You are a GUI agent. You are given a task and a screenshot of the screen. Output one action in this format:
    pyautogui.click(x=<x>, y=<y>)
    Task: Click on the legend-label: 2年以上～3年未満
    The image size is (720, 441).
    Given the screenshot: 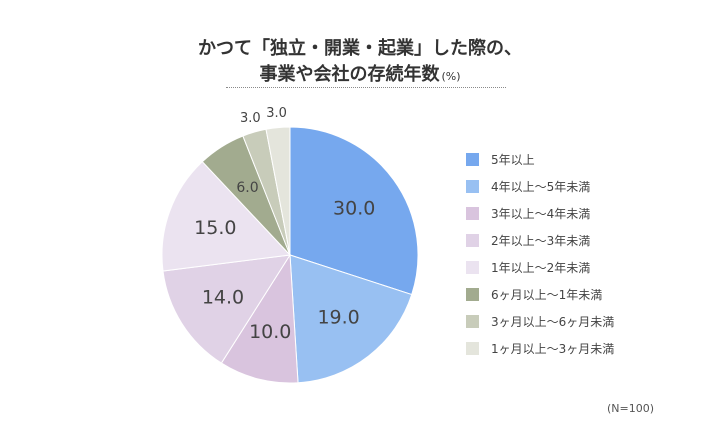 What is the action you would take?
    pyautogui.click(x=541, y=241)
    